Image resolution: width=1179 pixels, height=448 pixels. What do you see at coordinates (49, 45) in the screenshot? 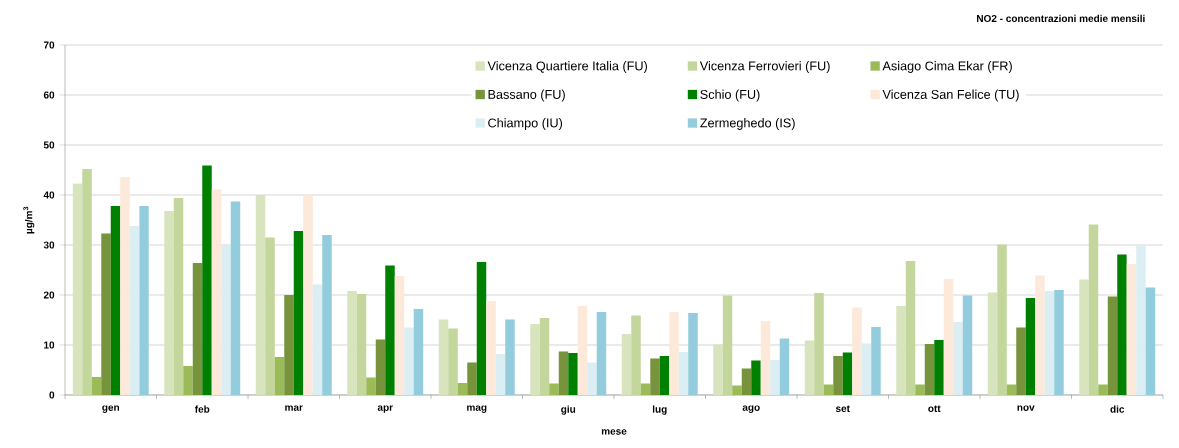
I see `y-tick-label: 70` at bounding box center [49, 45].